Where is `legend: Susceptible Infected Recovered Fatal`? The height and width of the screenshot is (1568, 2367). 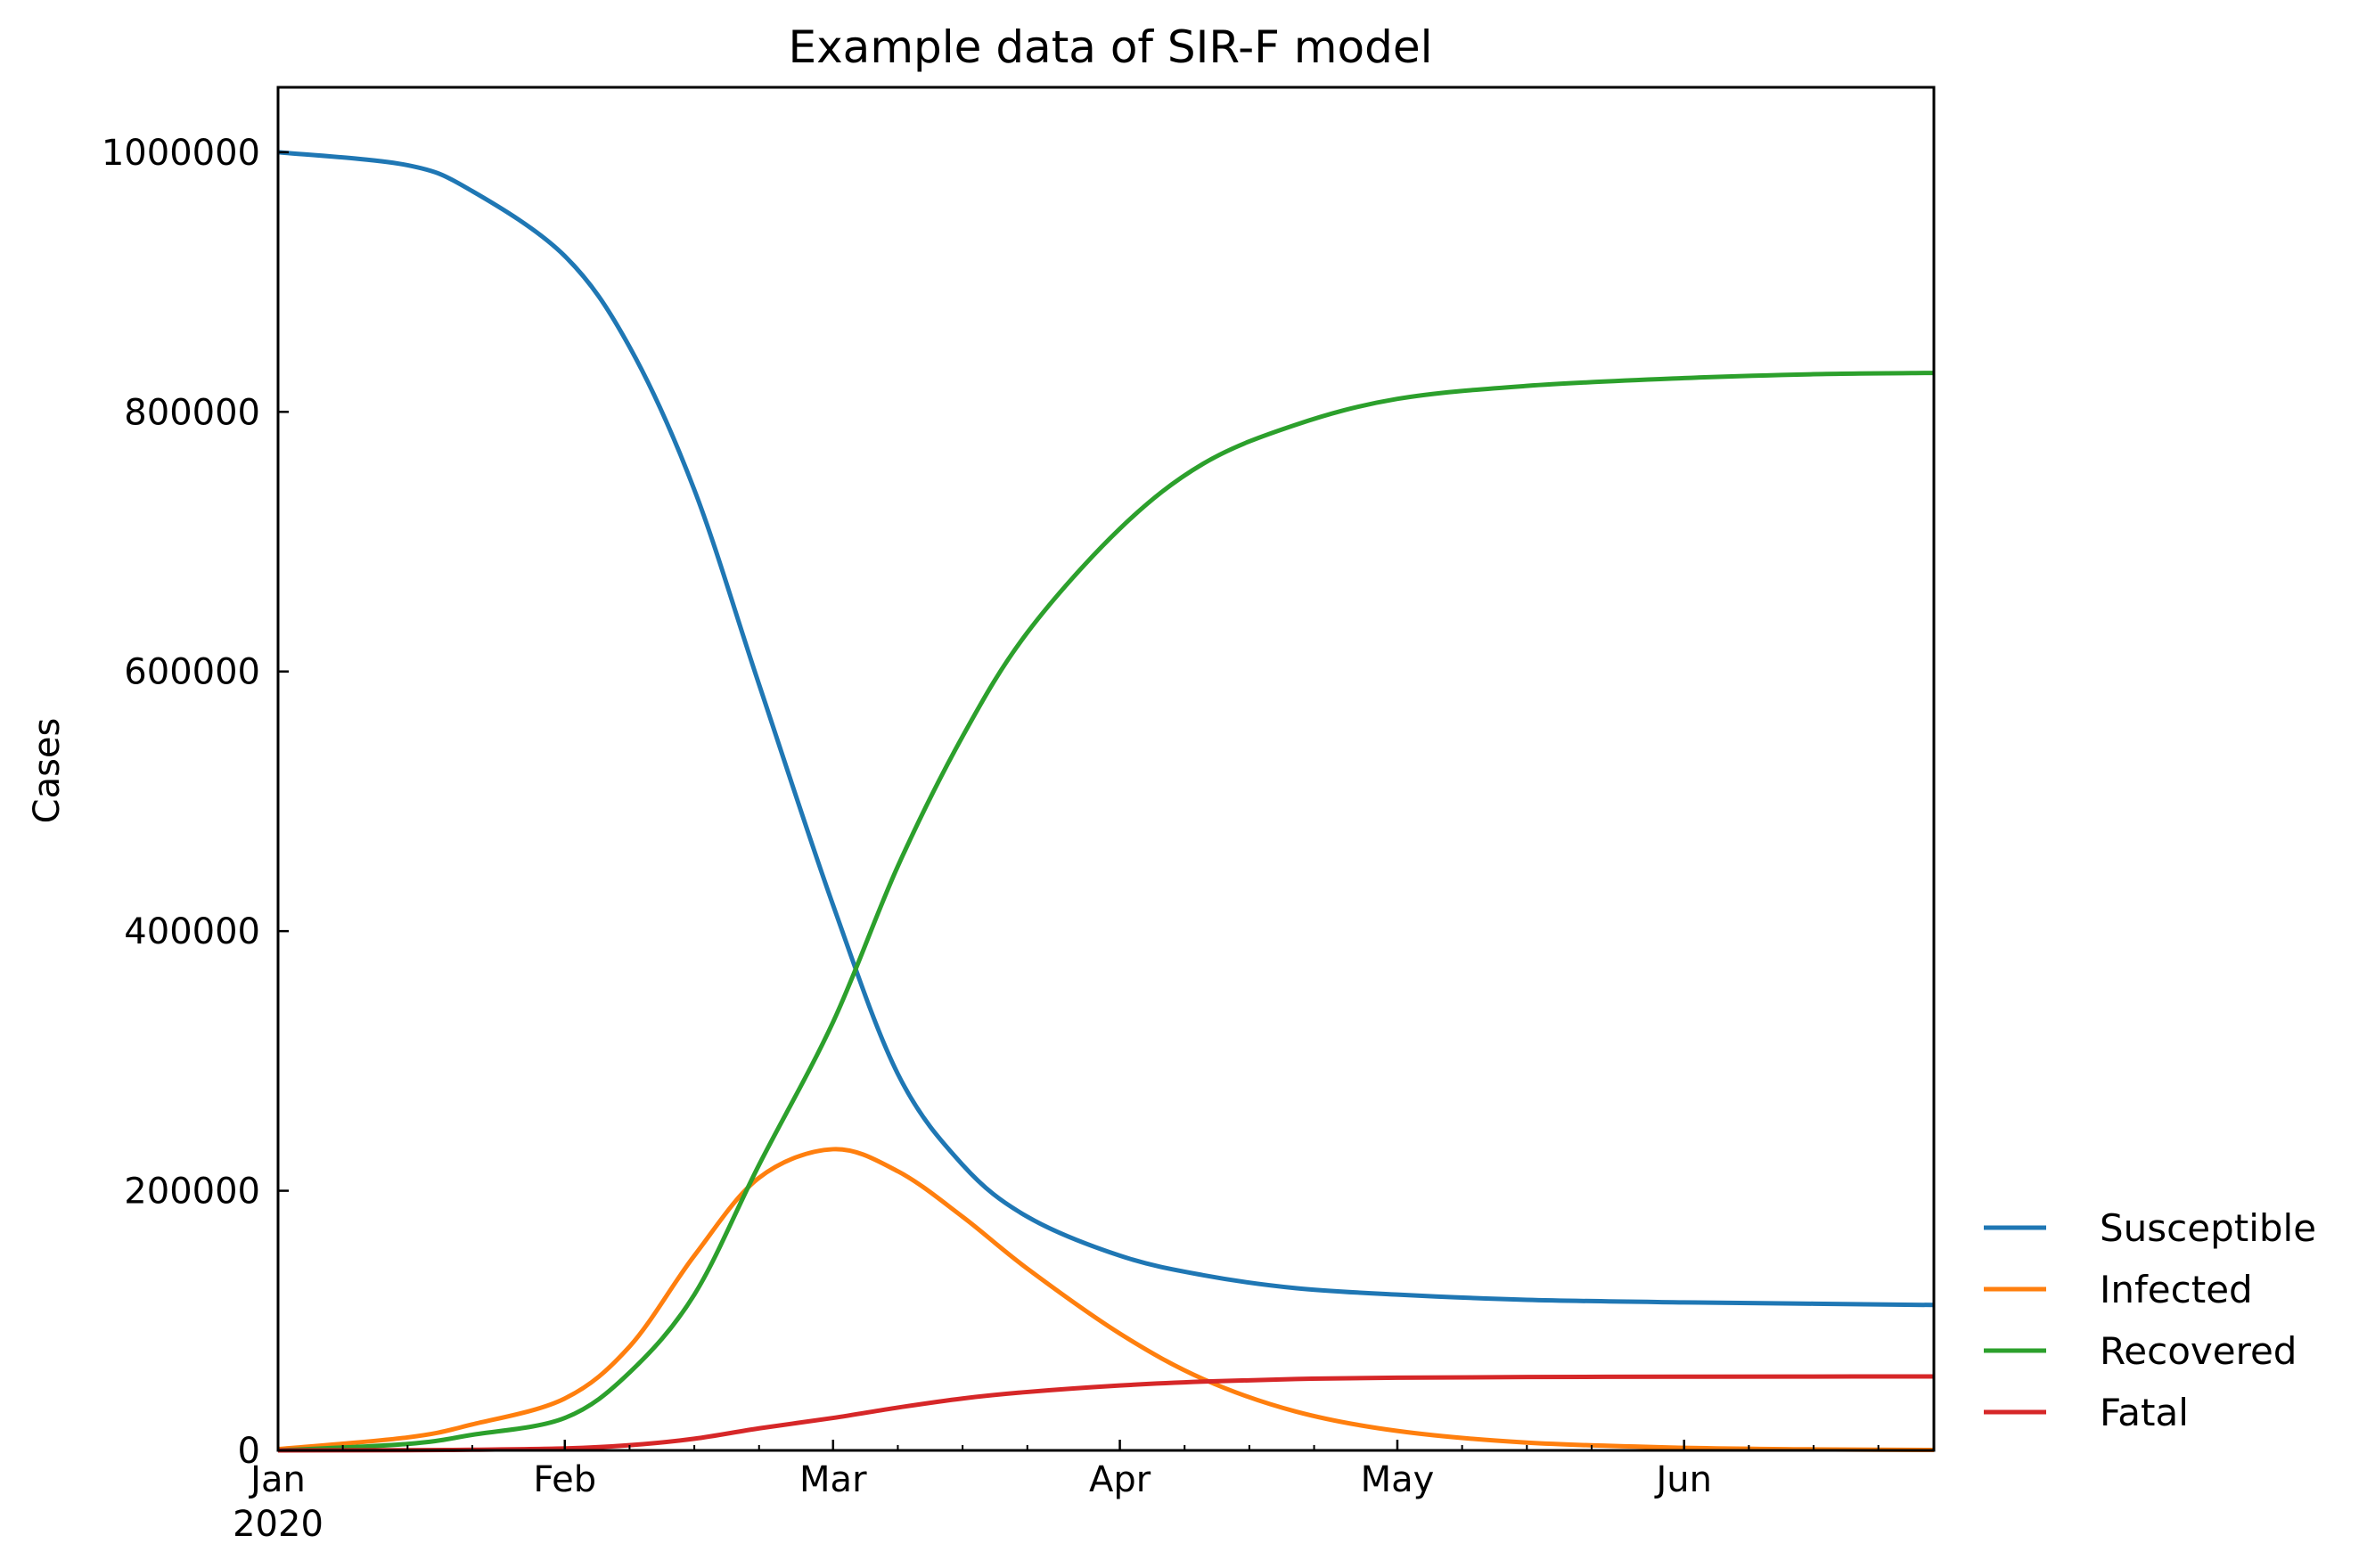 legend: Susceptible Infected Recovered Fatal is located at coordinates (2150, 1320).